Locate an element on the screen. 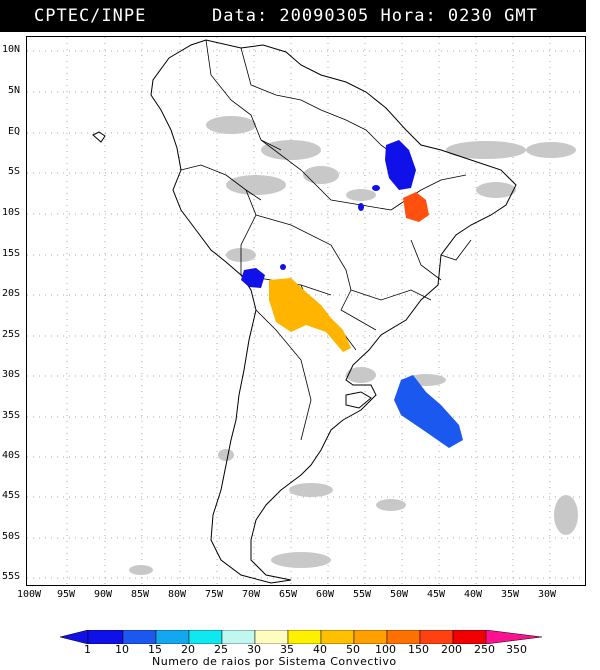 The height and width of the screenshot is (670, 600). colorbar-tick-200: 200 is located at coordinates (451, 649).